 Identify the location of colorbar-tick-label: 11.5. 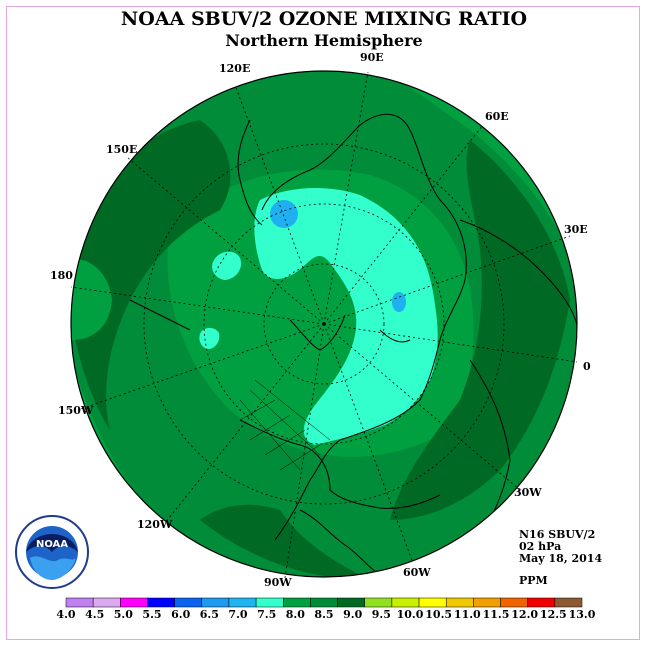
(496, 614).